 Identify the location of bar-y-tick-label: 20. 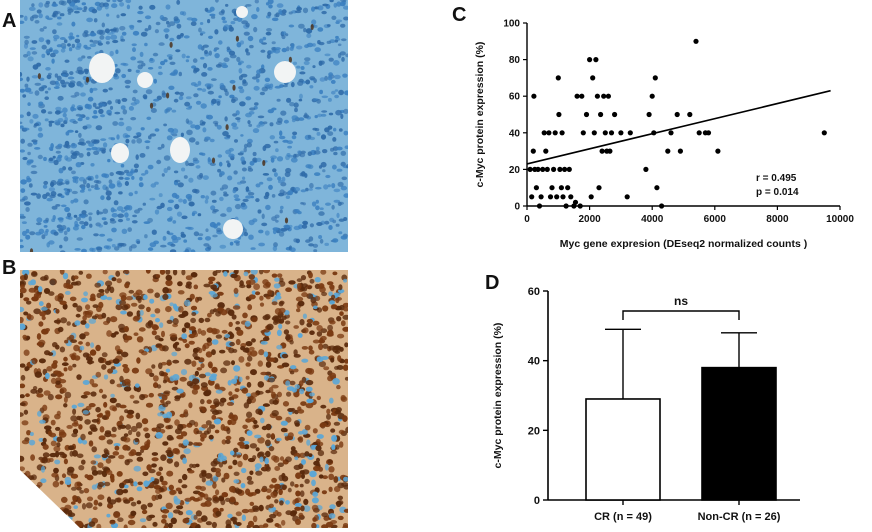
(534, 431).